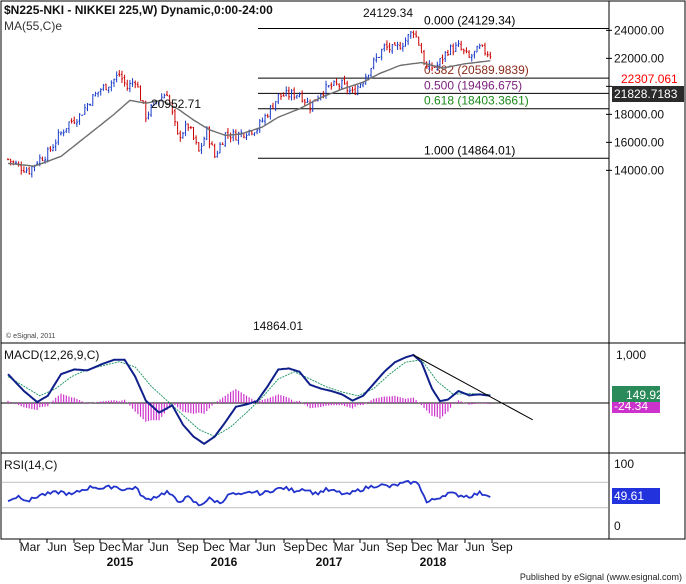 The width and height of the screenshot is (686, 584). I want to click on macd-series, so click(305, 399).